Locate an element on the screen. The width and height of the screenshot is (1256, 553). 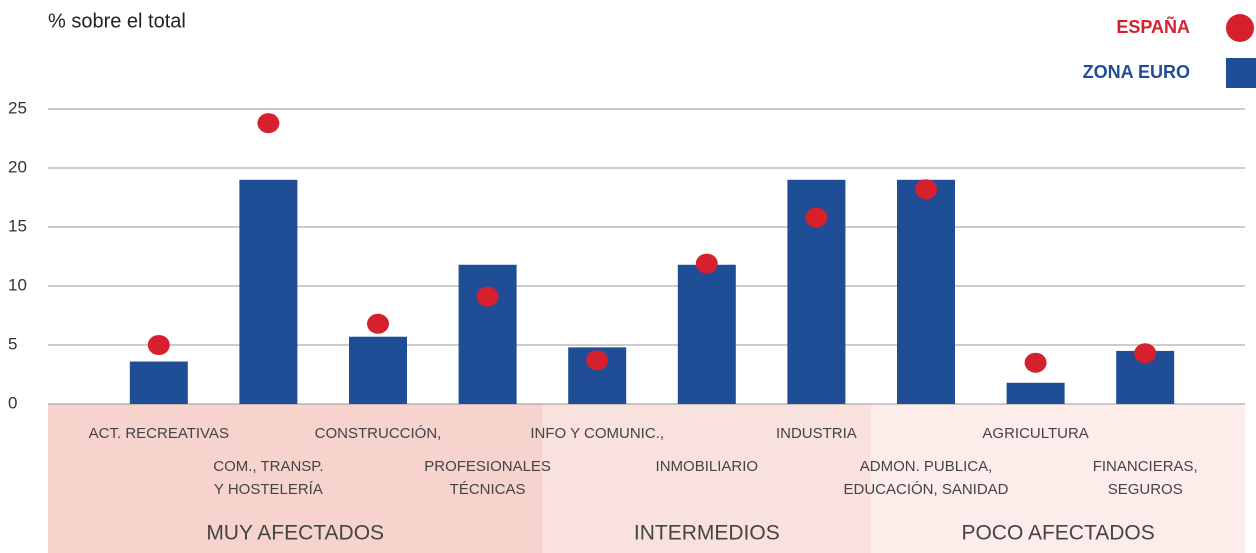
x-tick-label: CONSTRUCCIÓN, is located at coordinates (378, 433).